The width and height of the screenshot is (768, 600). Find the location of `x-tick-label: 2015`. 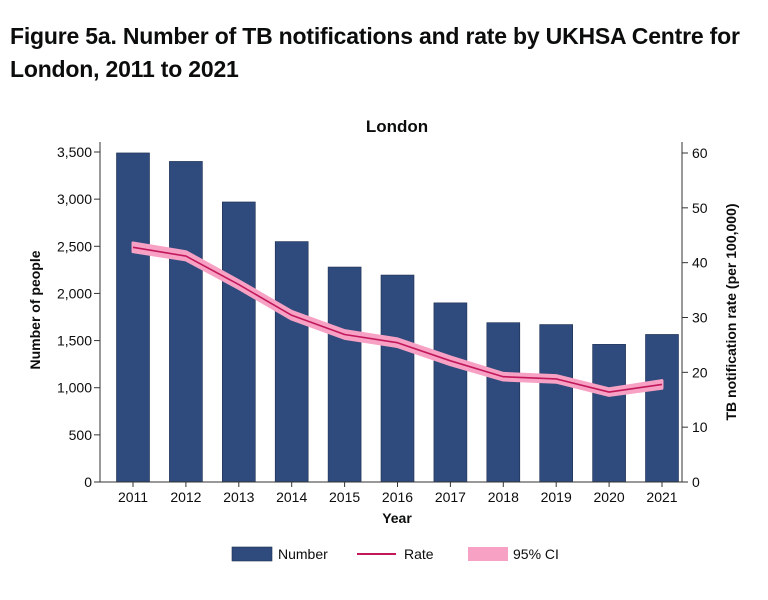

x-tick-label: 2015 is located at coordinates (344, 497).